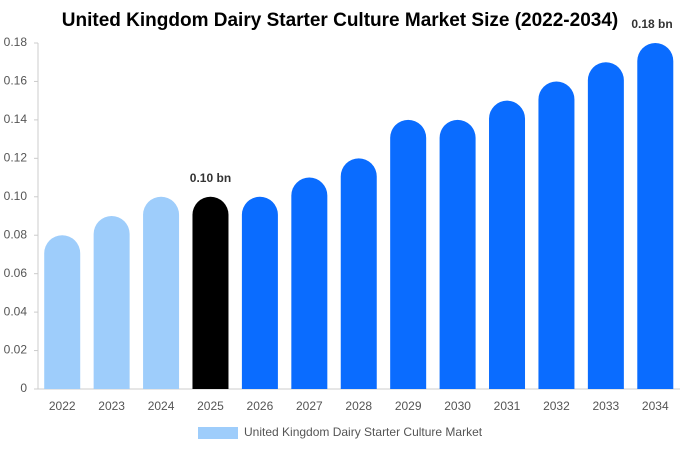 This screenshot has width=680, height=450. What do you see at coordinates (16, 81) in the screenshot?
I see `y-tick-label: 0.16` at bounding box center [16, 81].